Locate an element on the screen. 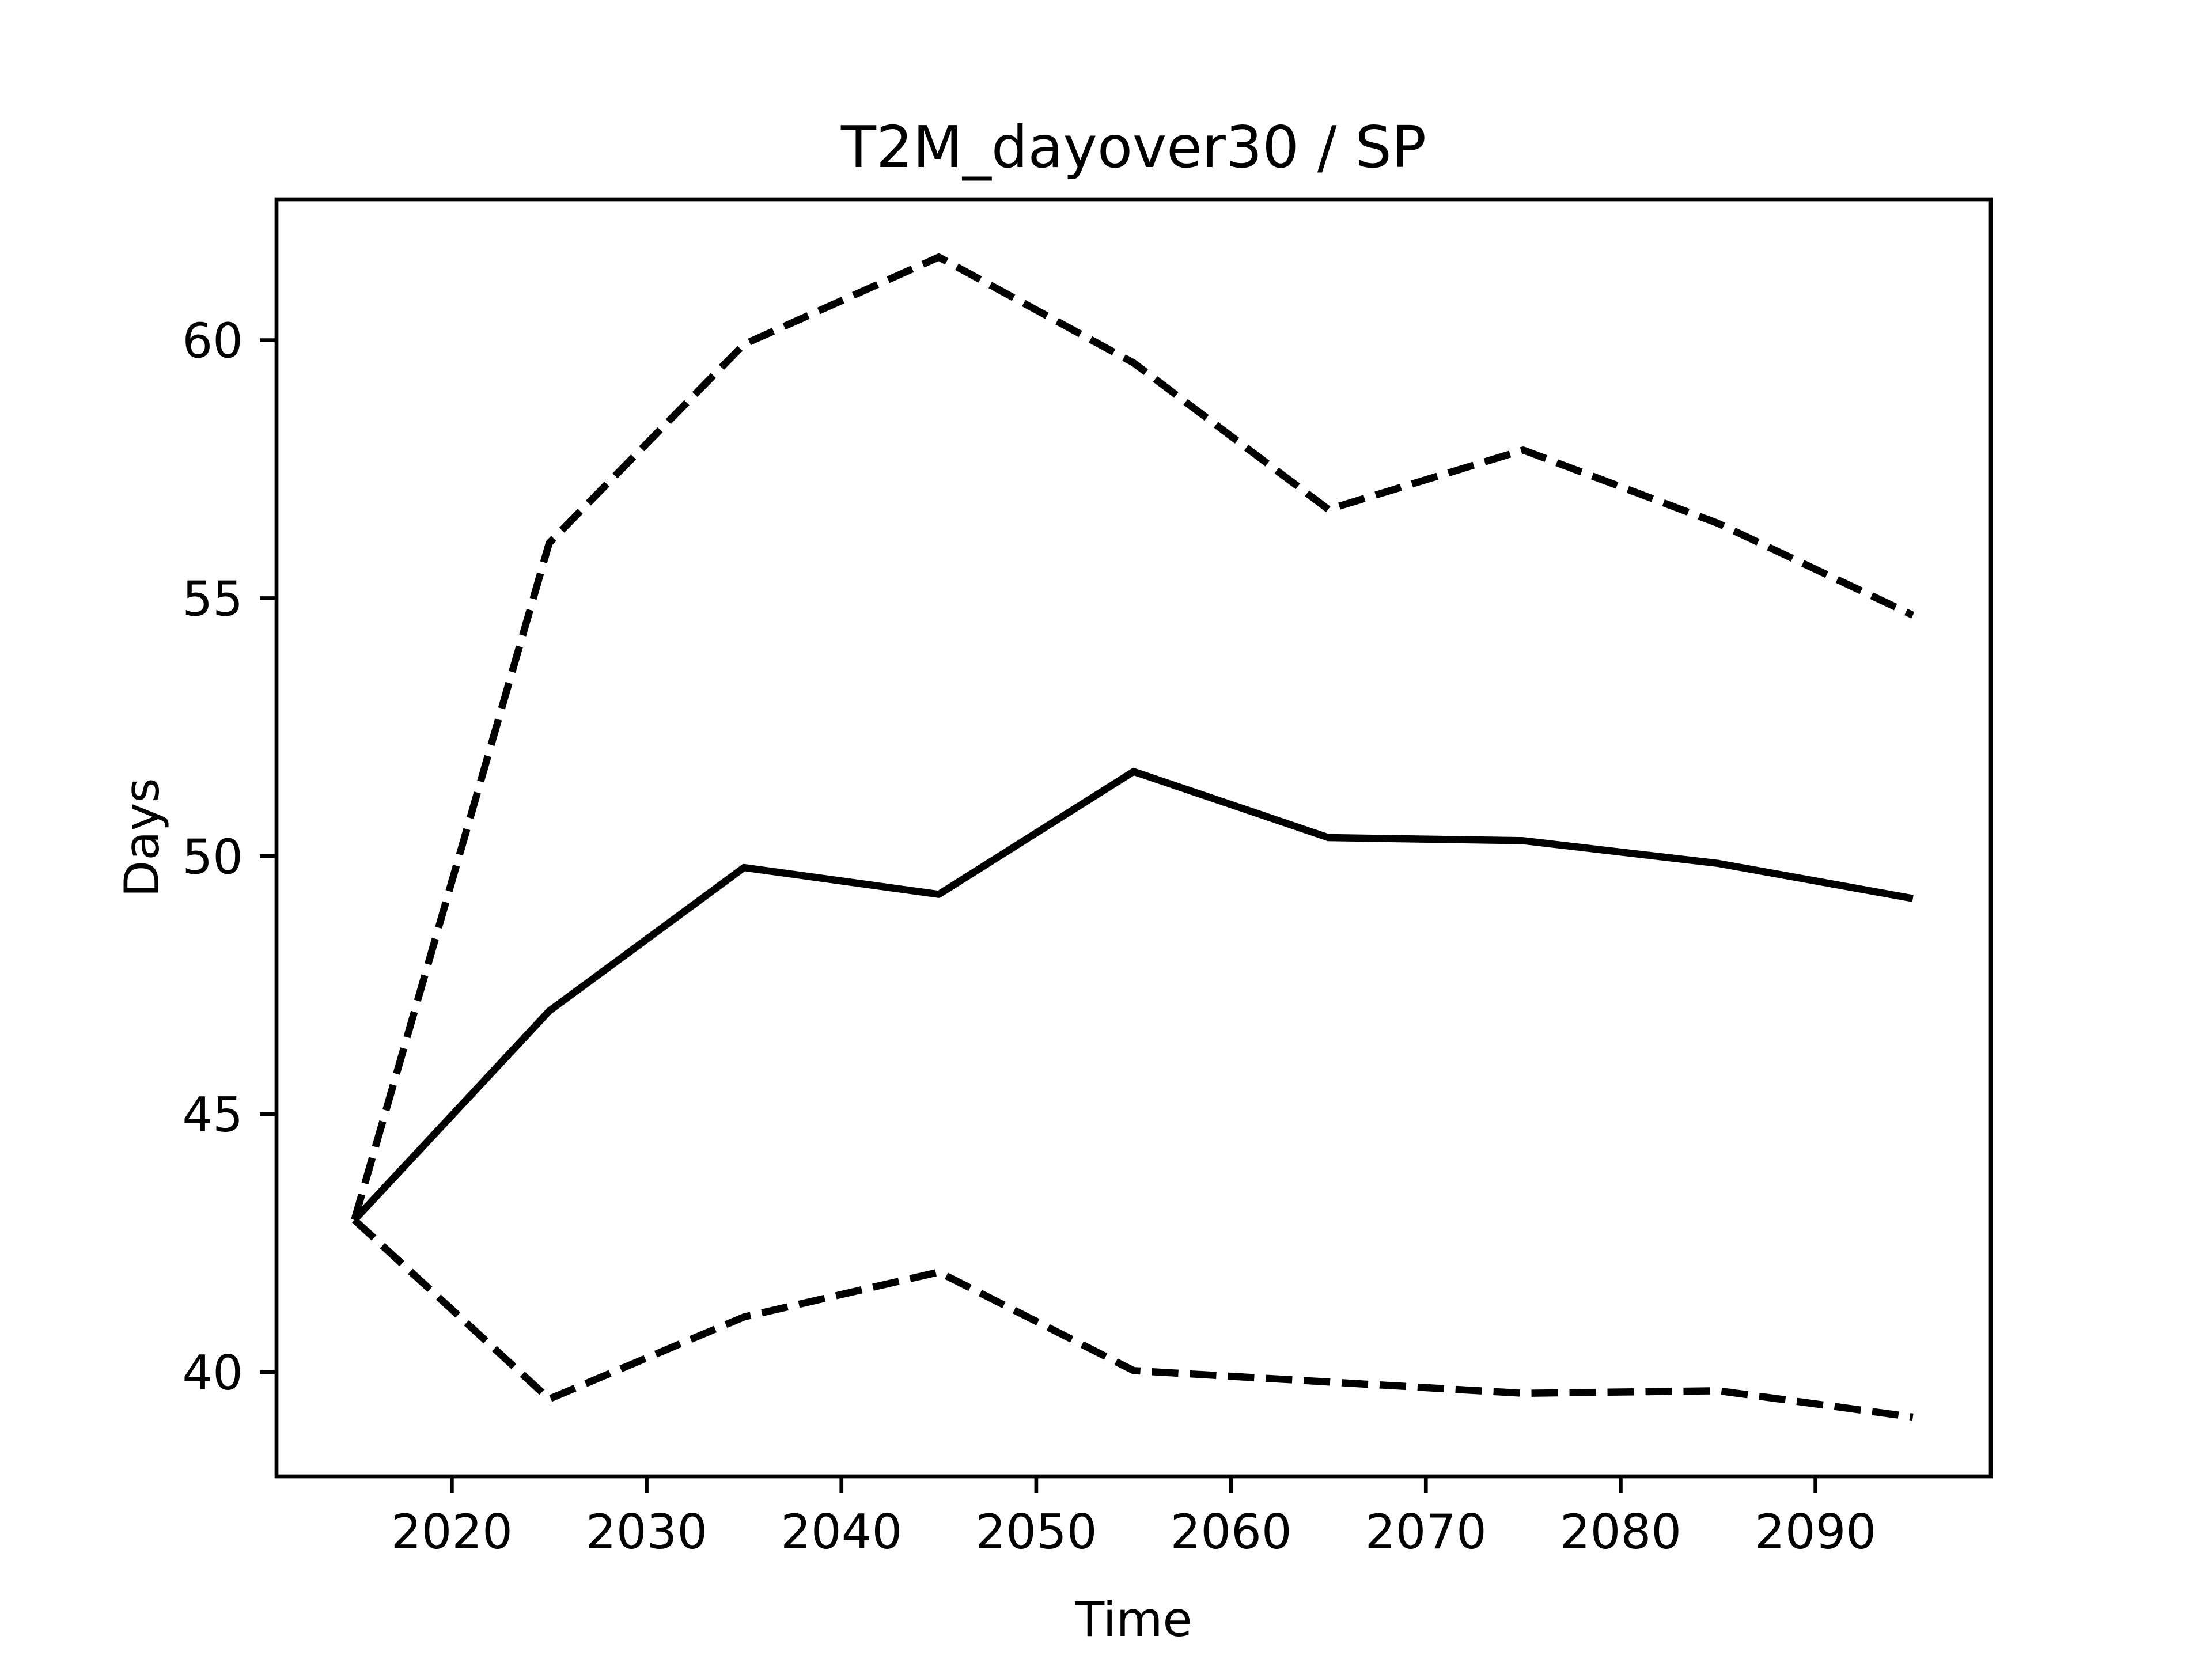 Image resolution: width=2212 pixels, height=1659 pixels. x-tick-label: 2060 is located at coordinates (1230, 1532).